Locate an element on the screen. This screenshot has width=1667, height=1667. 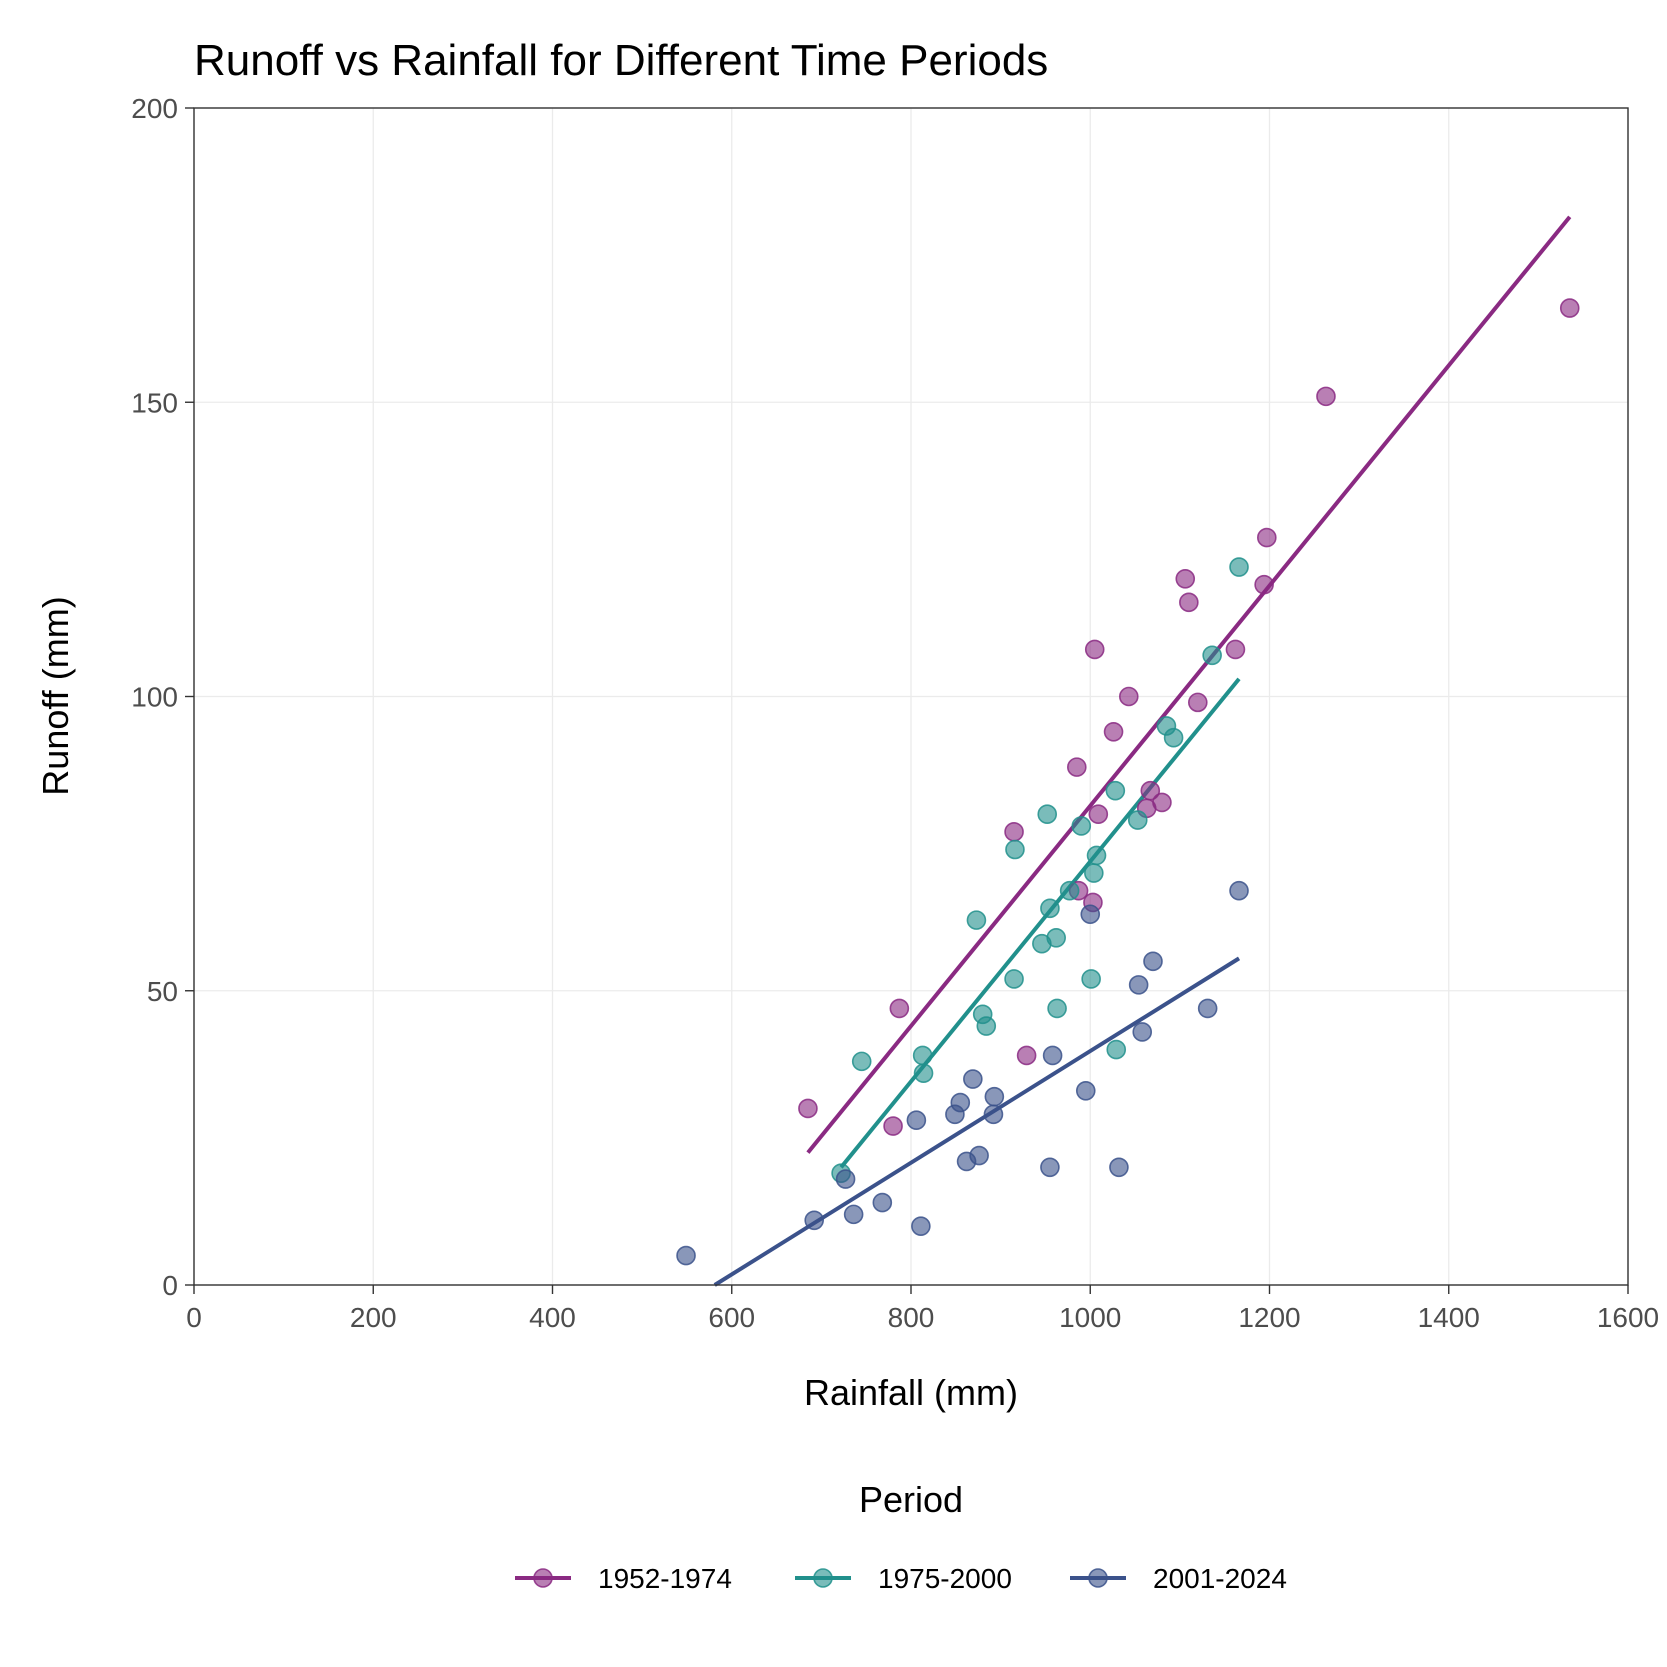
legend-label-2001-2024: 2001-2024 is located at coordinates (1220, 1578).